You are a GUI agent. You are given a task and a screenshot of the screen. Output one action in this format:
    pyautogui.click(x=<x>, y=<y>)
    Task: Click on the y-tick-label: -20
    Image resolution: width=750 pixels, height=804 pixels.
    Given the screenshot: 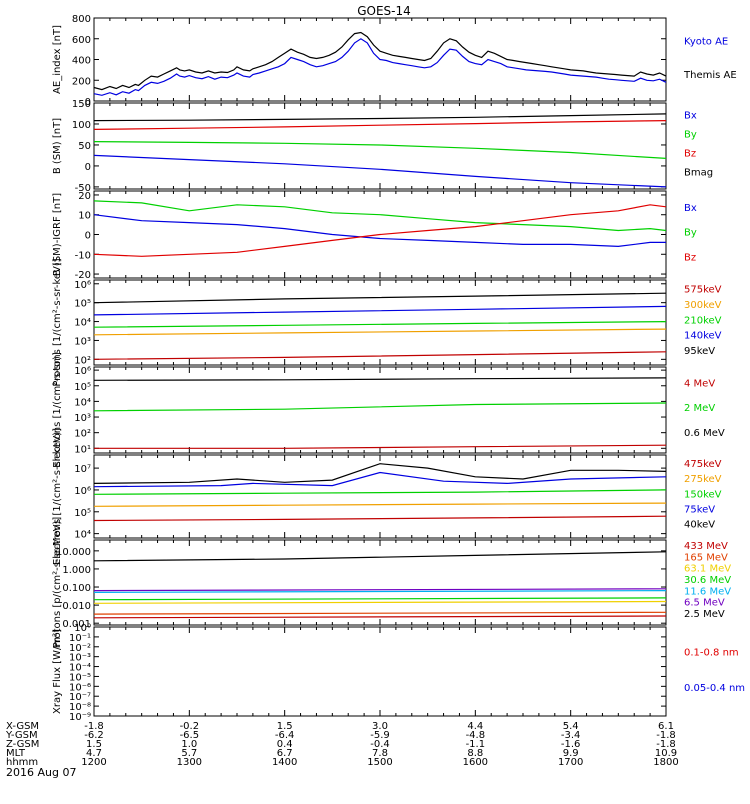 What is the action you would take?
    pyautogui.click(x=83, y=275)
    